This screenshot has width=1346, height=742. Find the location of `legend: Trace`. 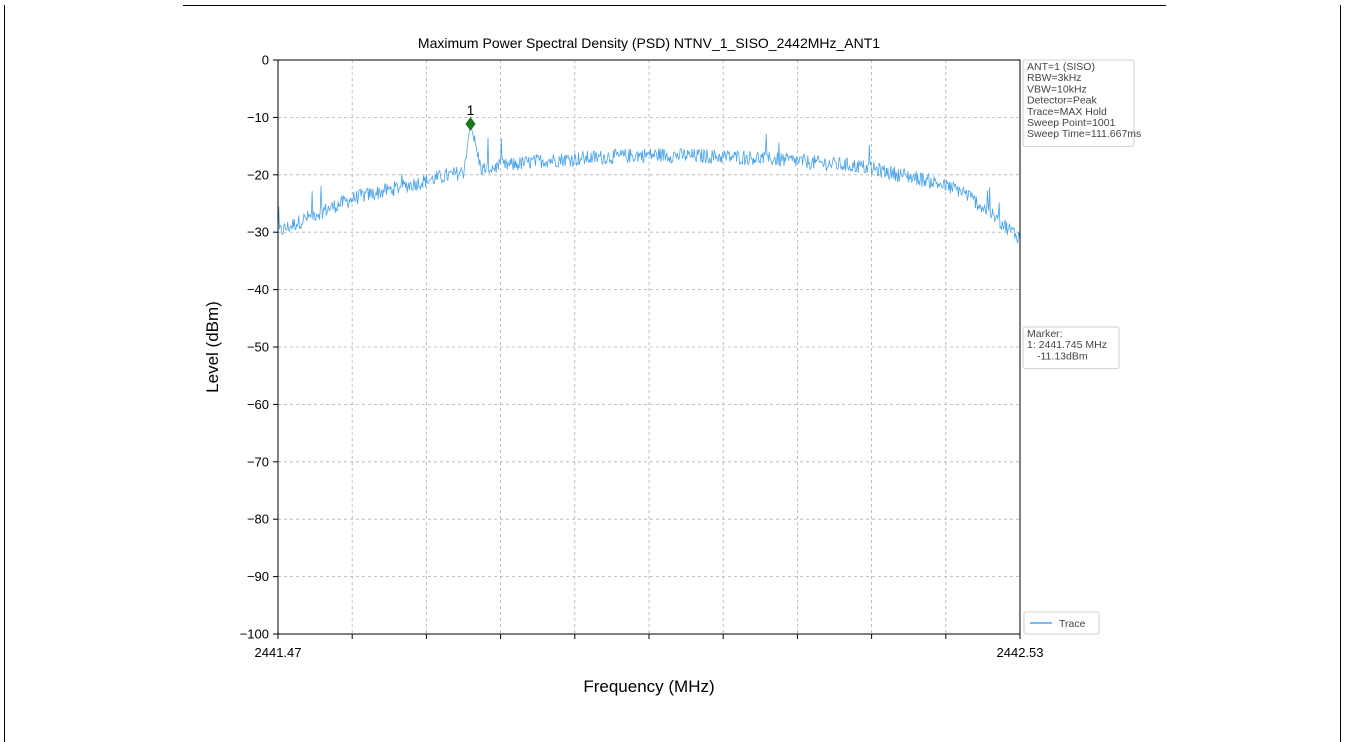

legend: Trace is located at coordinates (1061, 623).